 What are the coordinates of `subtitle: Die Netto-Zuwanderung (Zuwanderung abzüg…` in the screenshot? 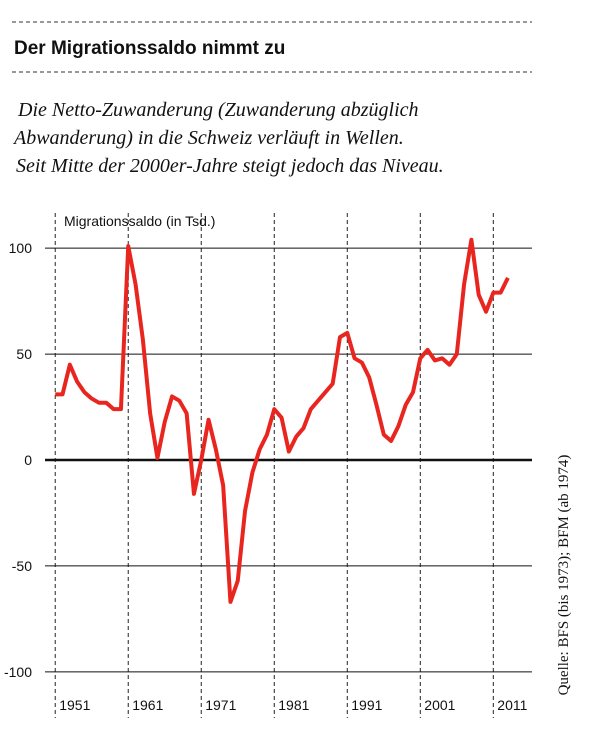 It's located at (218, 110).